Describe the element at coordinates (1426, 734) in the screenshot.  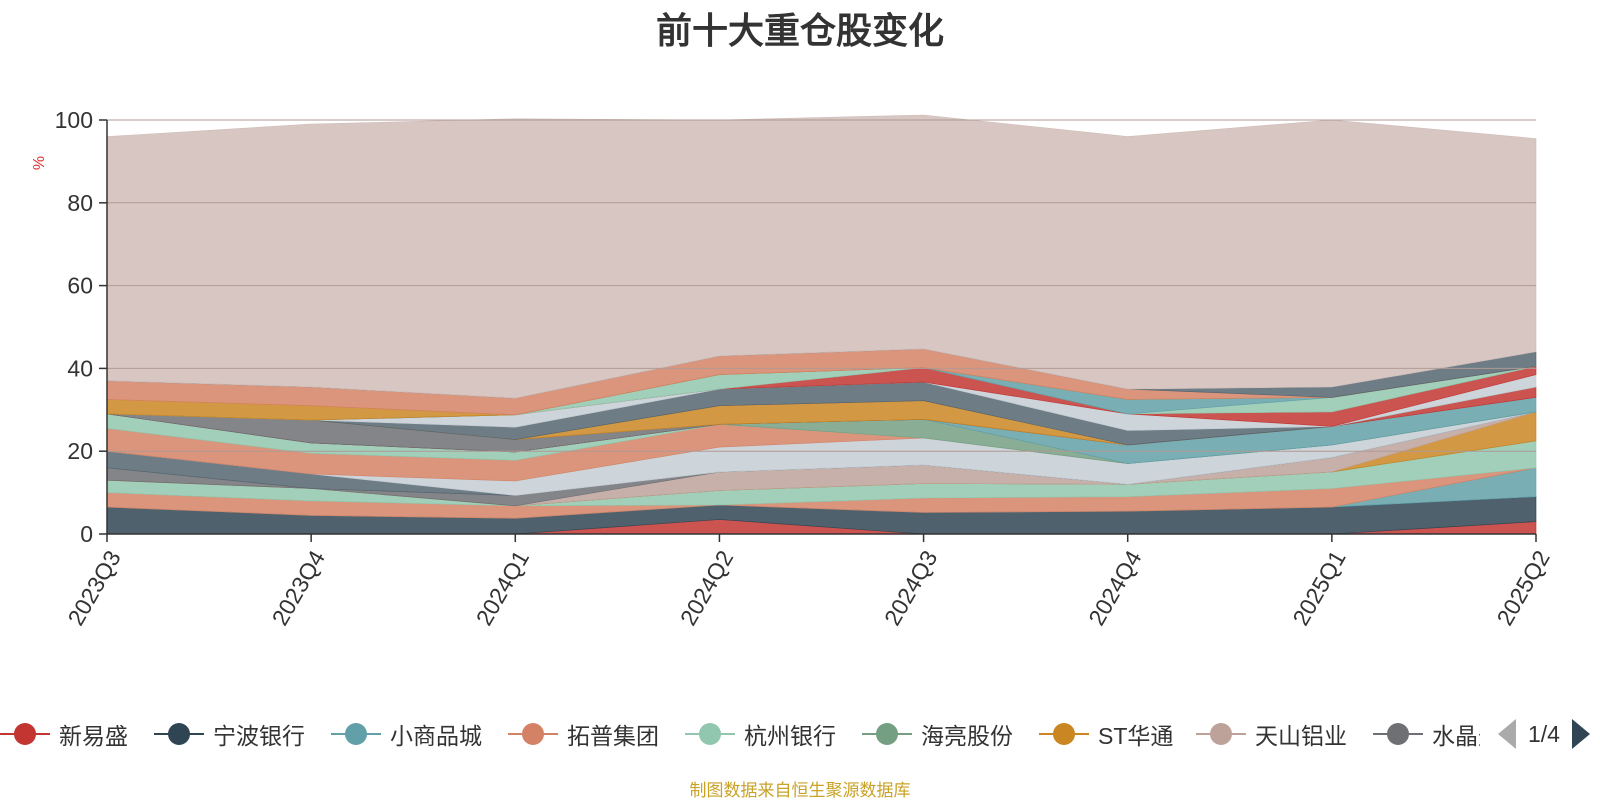
I see `legend-item-8: 水晶光电` at that location.